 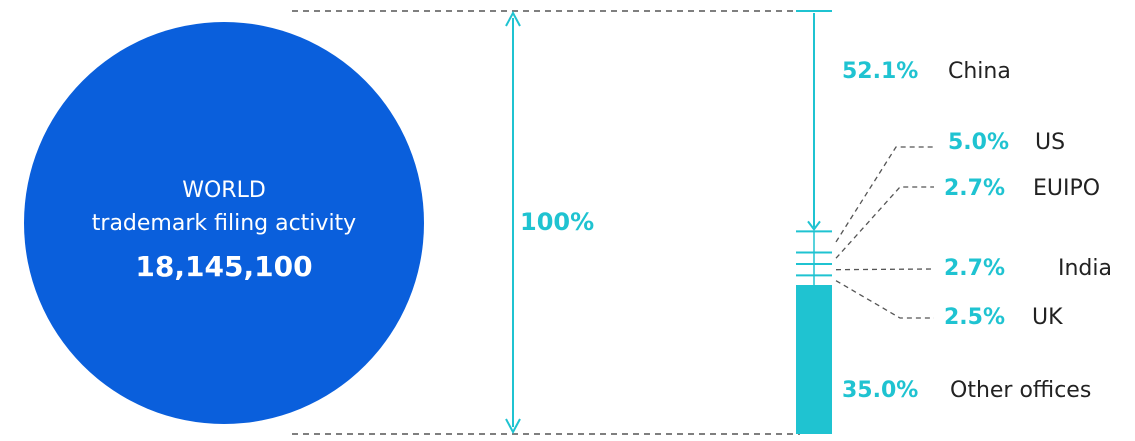 What do you see at coordinates (814, 226) in the screenshot?
I see `china-arrow-head` at bounding box center [814, 226].